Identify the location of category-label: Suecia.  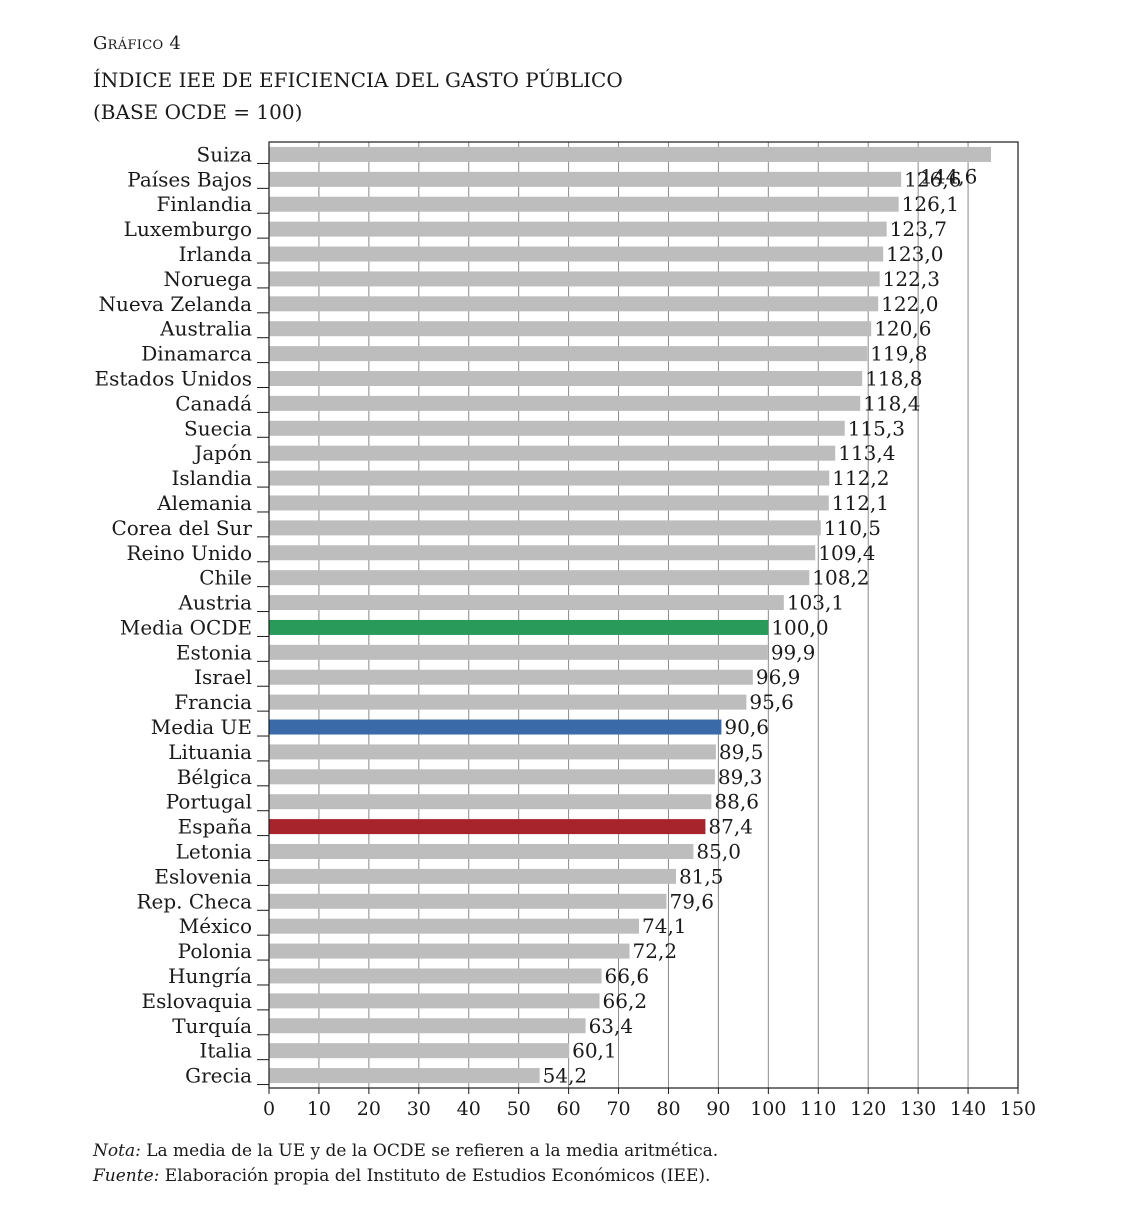
(218, 428).